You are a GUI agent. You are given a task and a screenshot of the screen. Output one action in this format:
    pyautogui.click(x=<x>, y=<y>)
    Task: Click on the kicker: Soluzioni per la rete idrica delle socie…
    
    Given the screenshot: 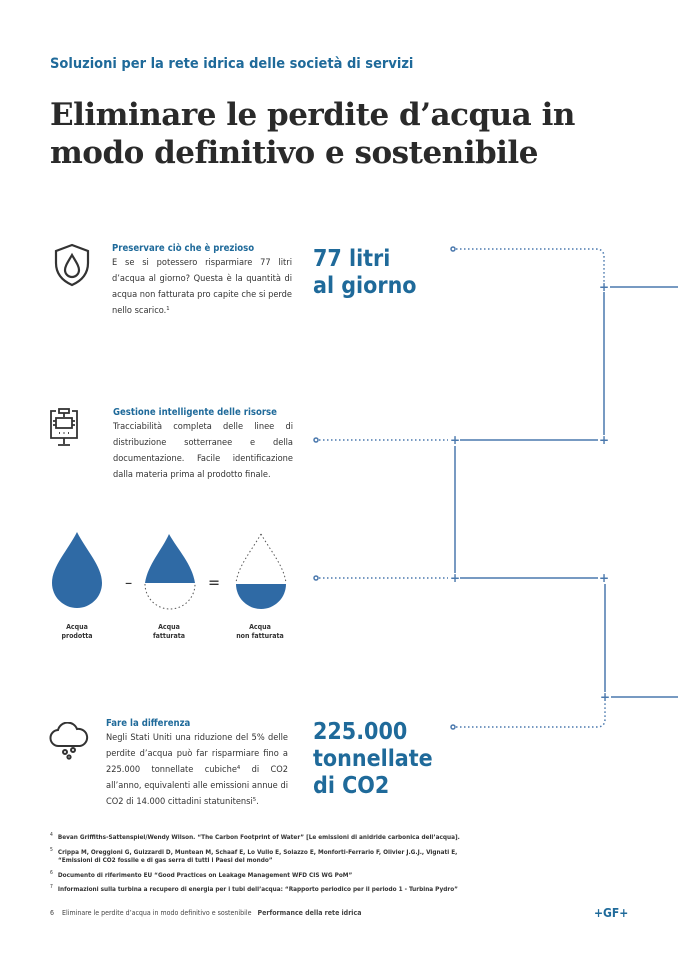 What is the action you would take?
    pyautogui.click(x=232, y=64)
    